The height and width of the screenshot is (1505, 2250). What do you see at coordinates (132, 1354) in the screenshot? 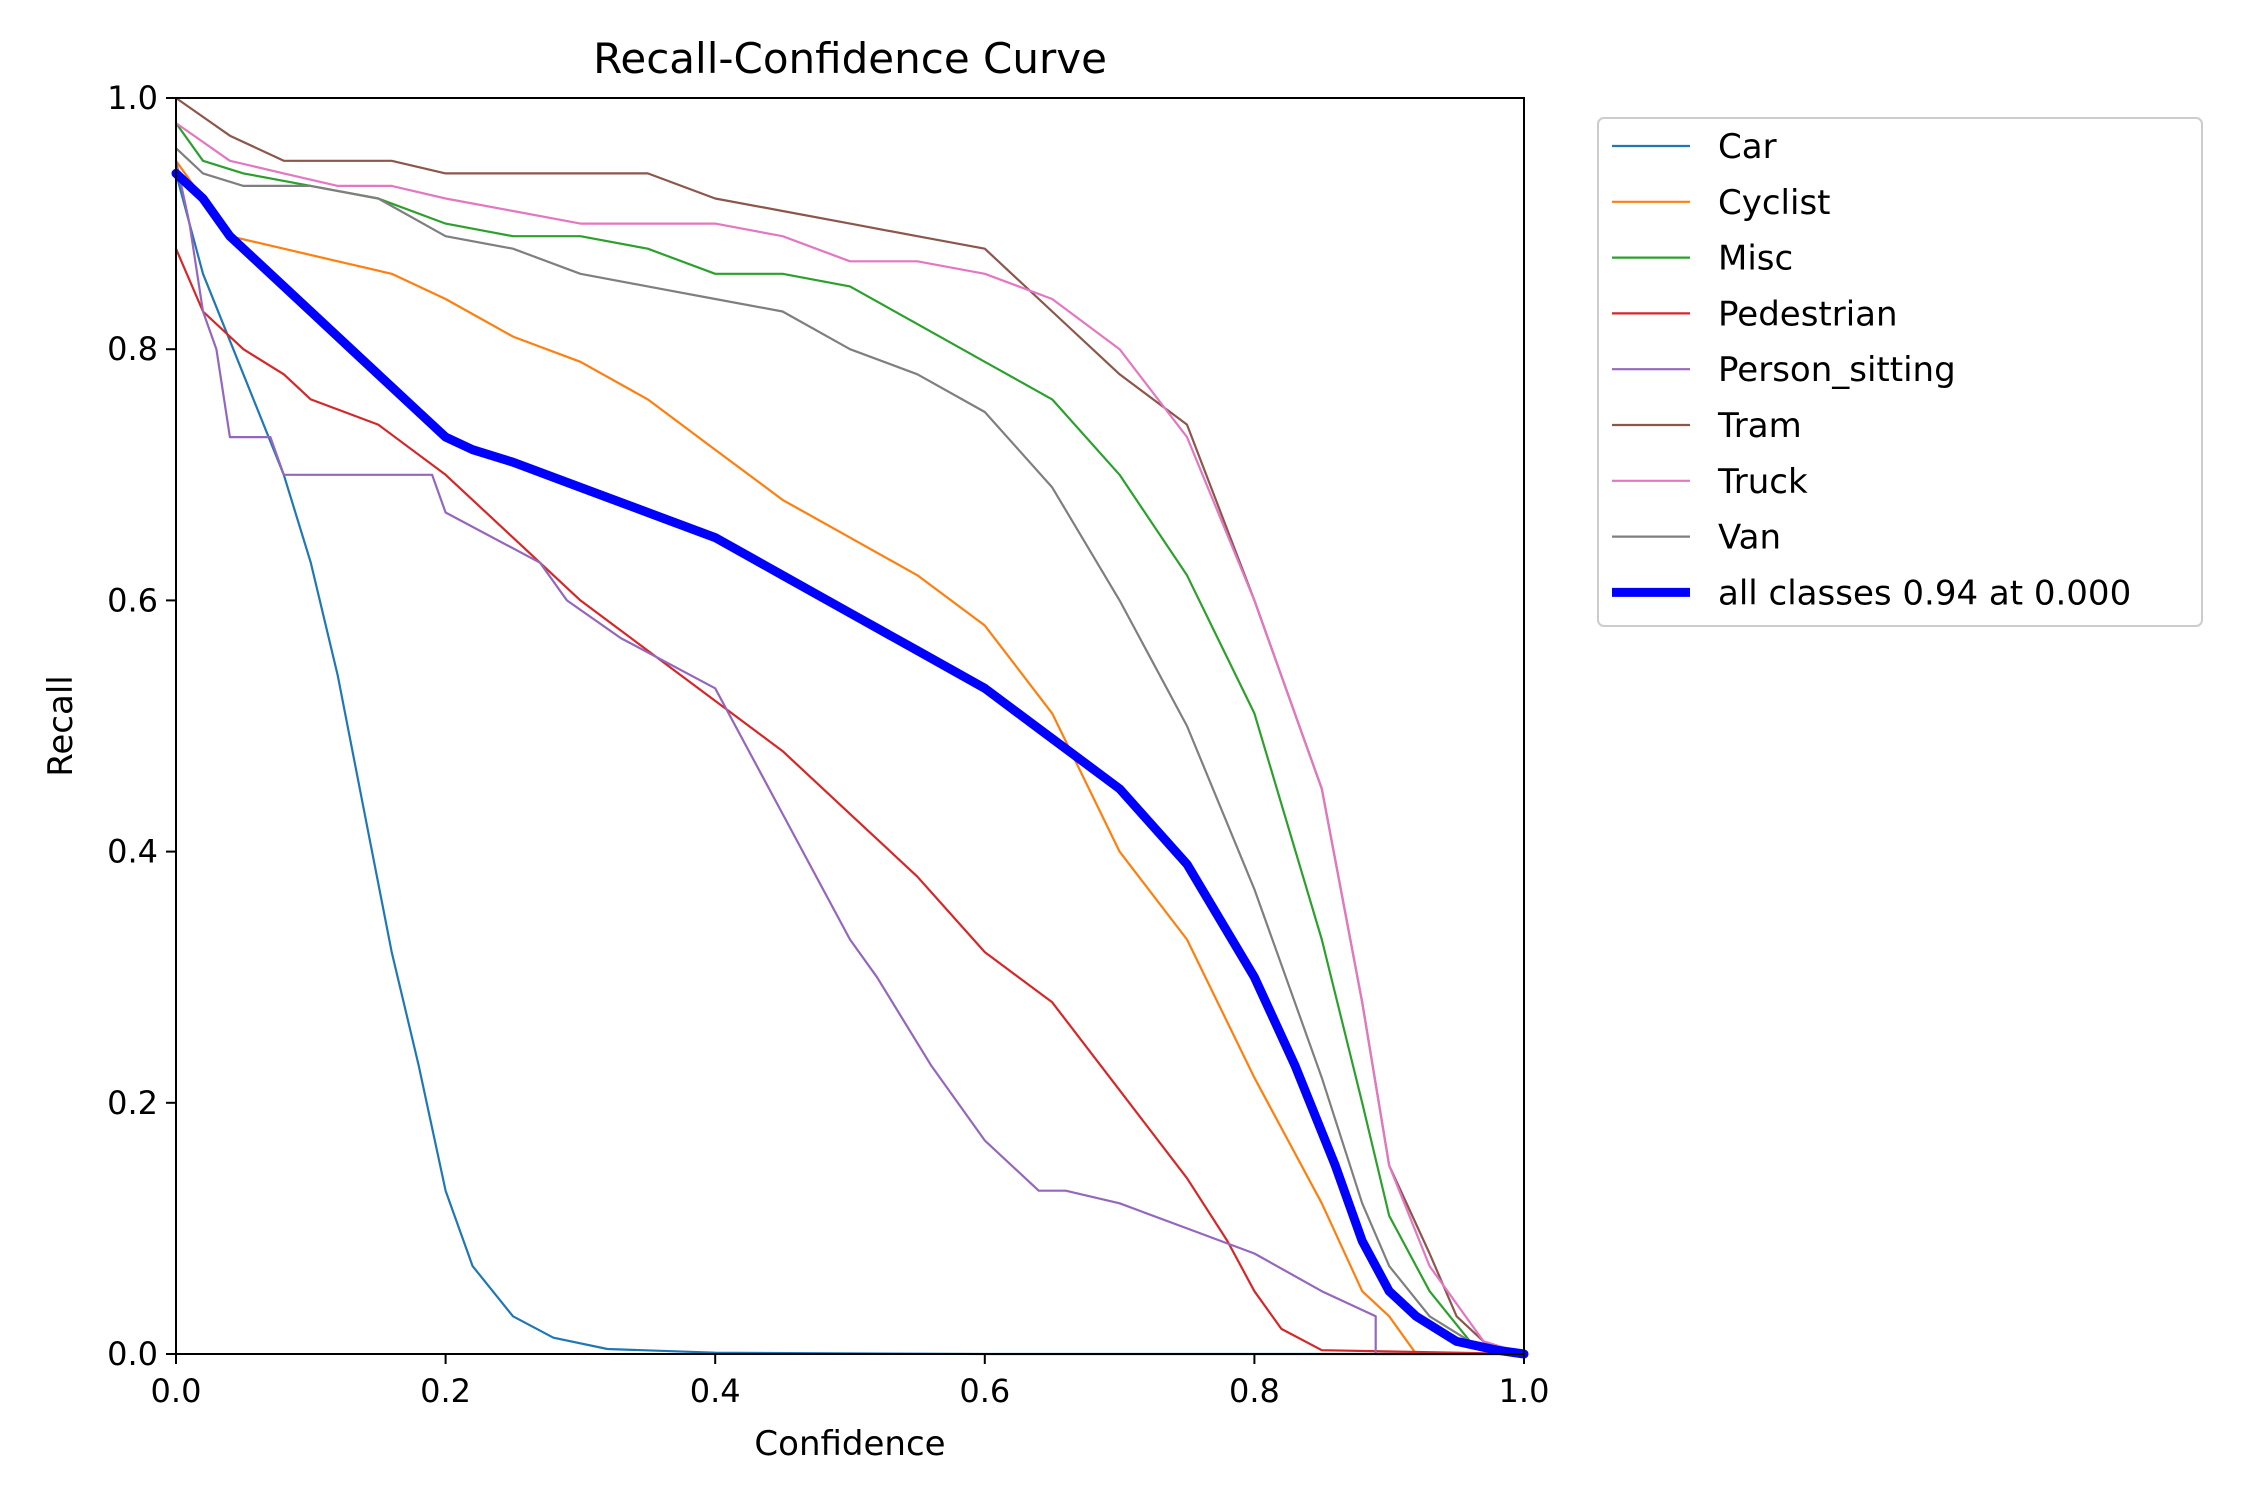
I see `y-tick-label: 0.0` at bounding box center [132, 1354].